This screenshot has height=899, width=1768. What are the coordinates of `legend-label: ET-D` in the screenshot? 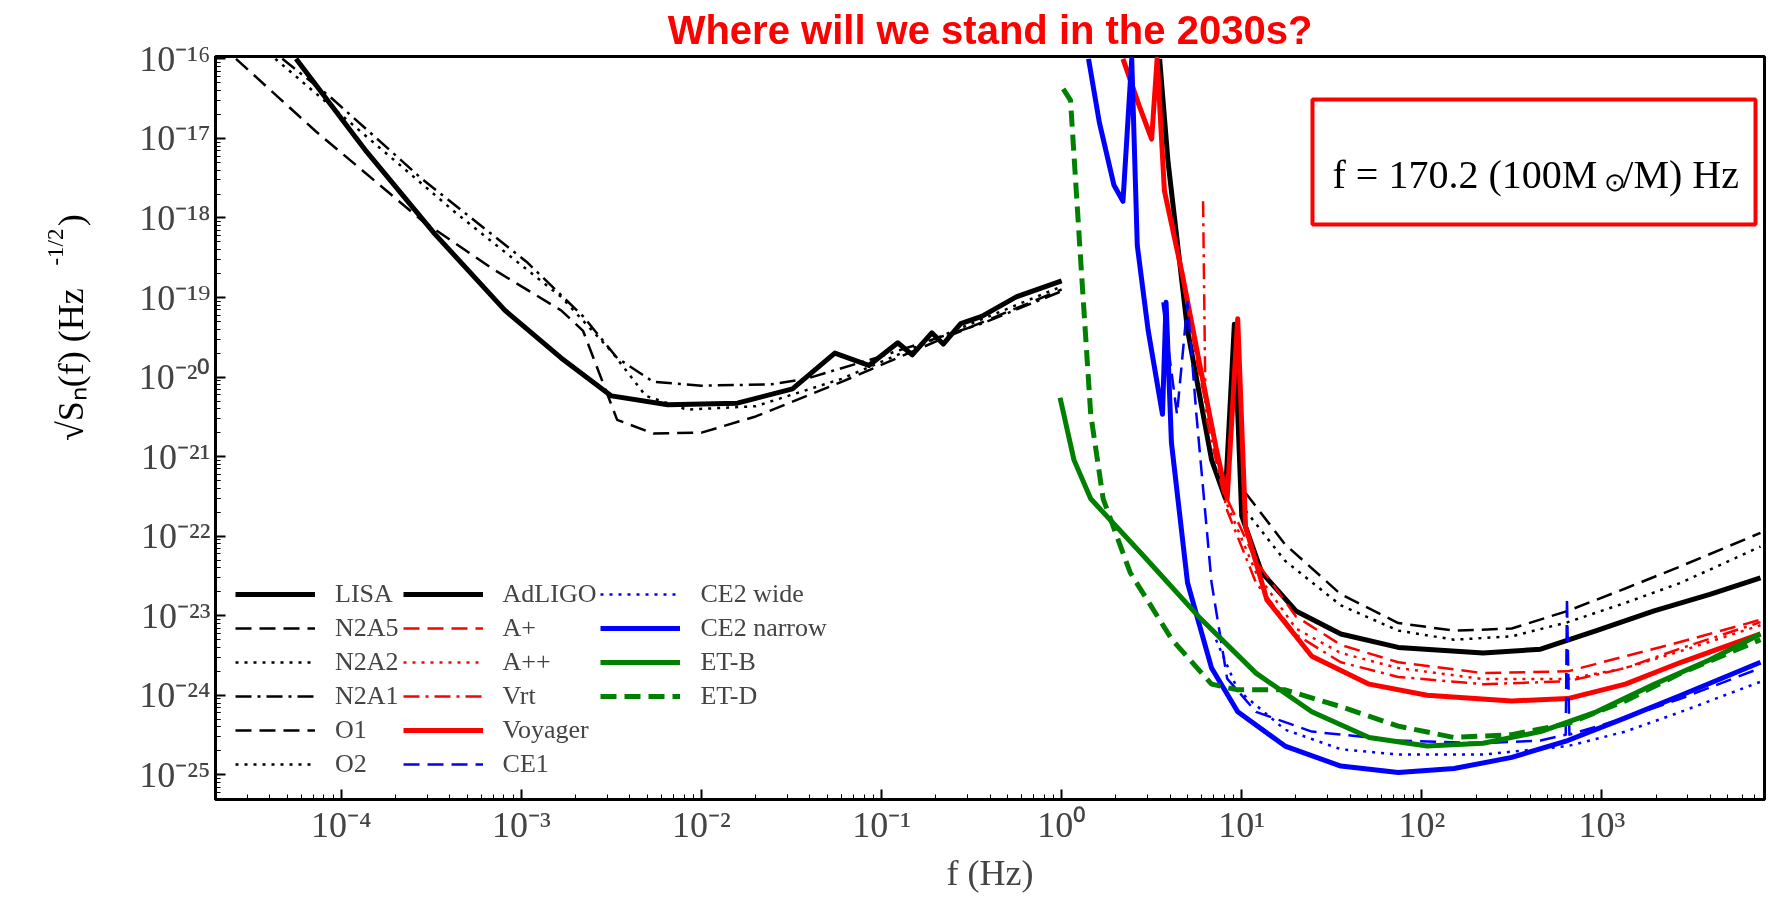 It's located at (729, 696).